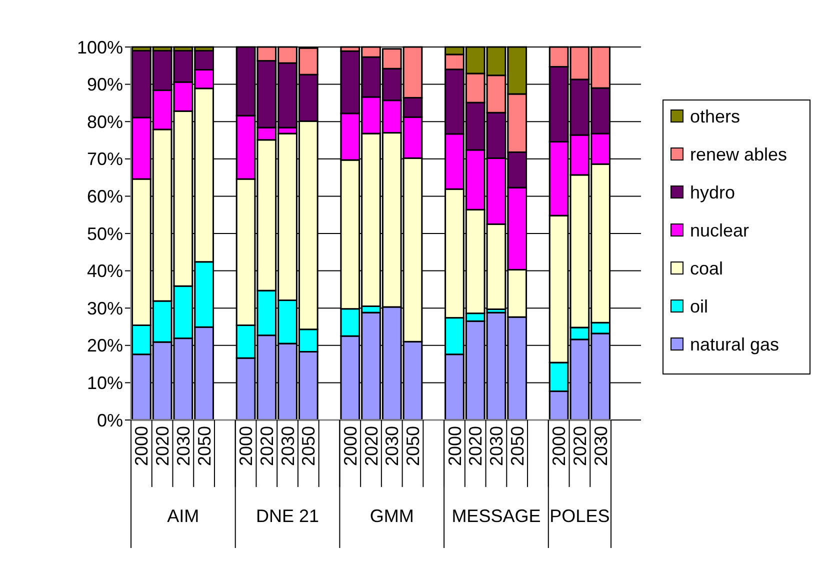 The width and height of the screenshot is (818, 562). Describe the element at coordinates (715, 116) in the screenshot. I see `legend-label: others` at that location.